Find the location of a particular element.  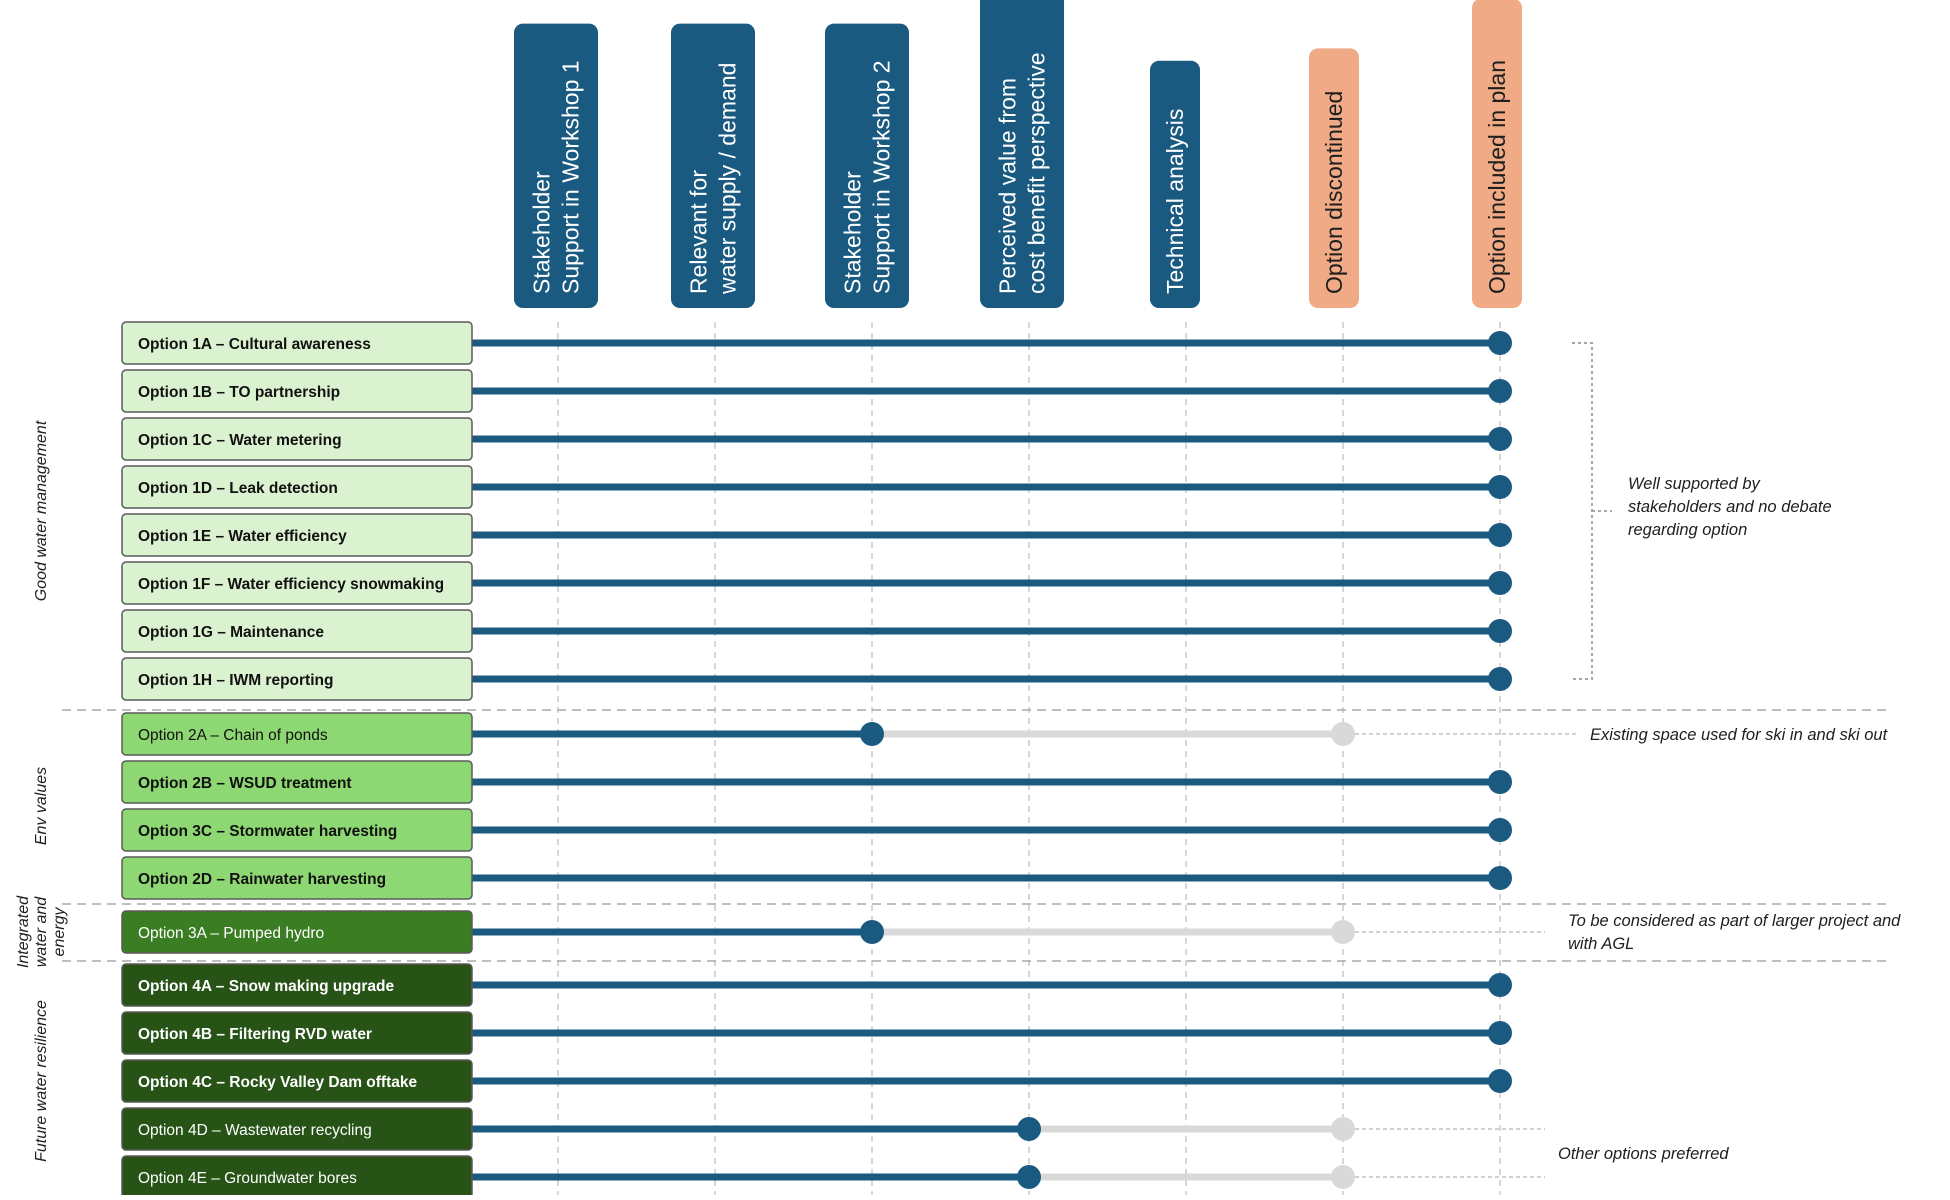

group-label-2: Env values is located at coordinates (41, 806).